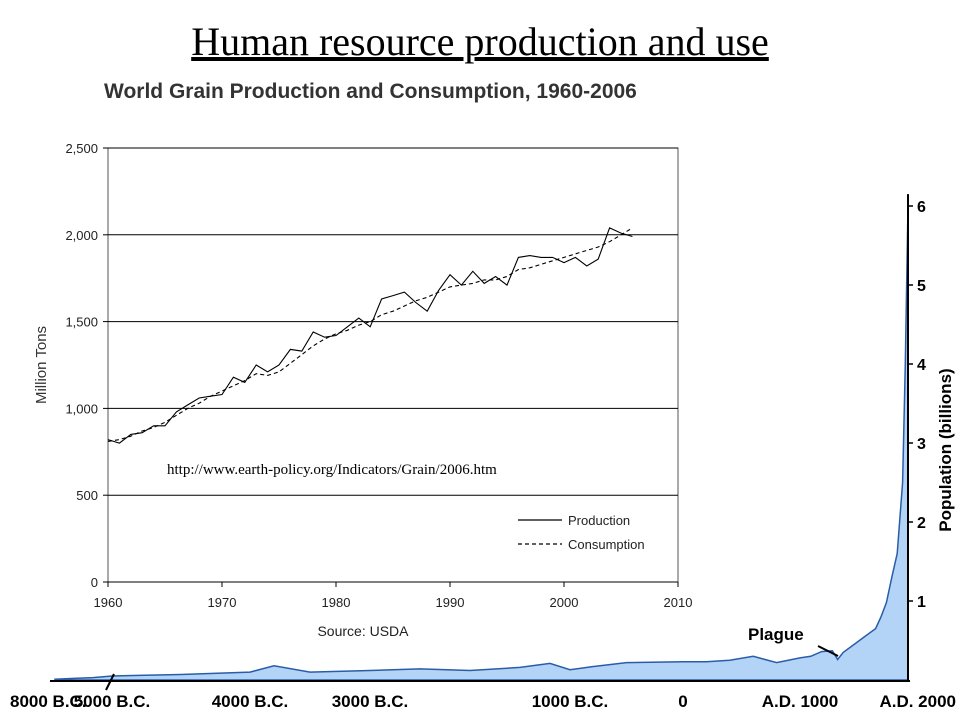  I want to click on population-x-tick-label: 1000 B.C., so click(570, 701).